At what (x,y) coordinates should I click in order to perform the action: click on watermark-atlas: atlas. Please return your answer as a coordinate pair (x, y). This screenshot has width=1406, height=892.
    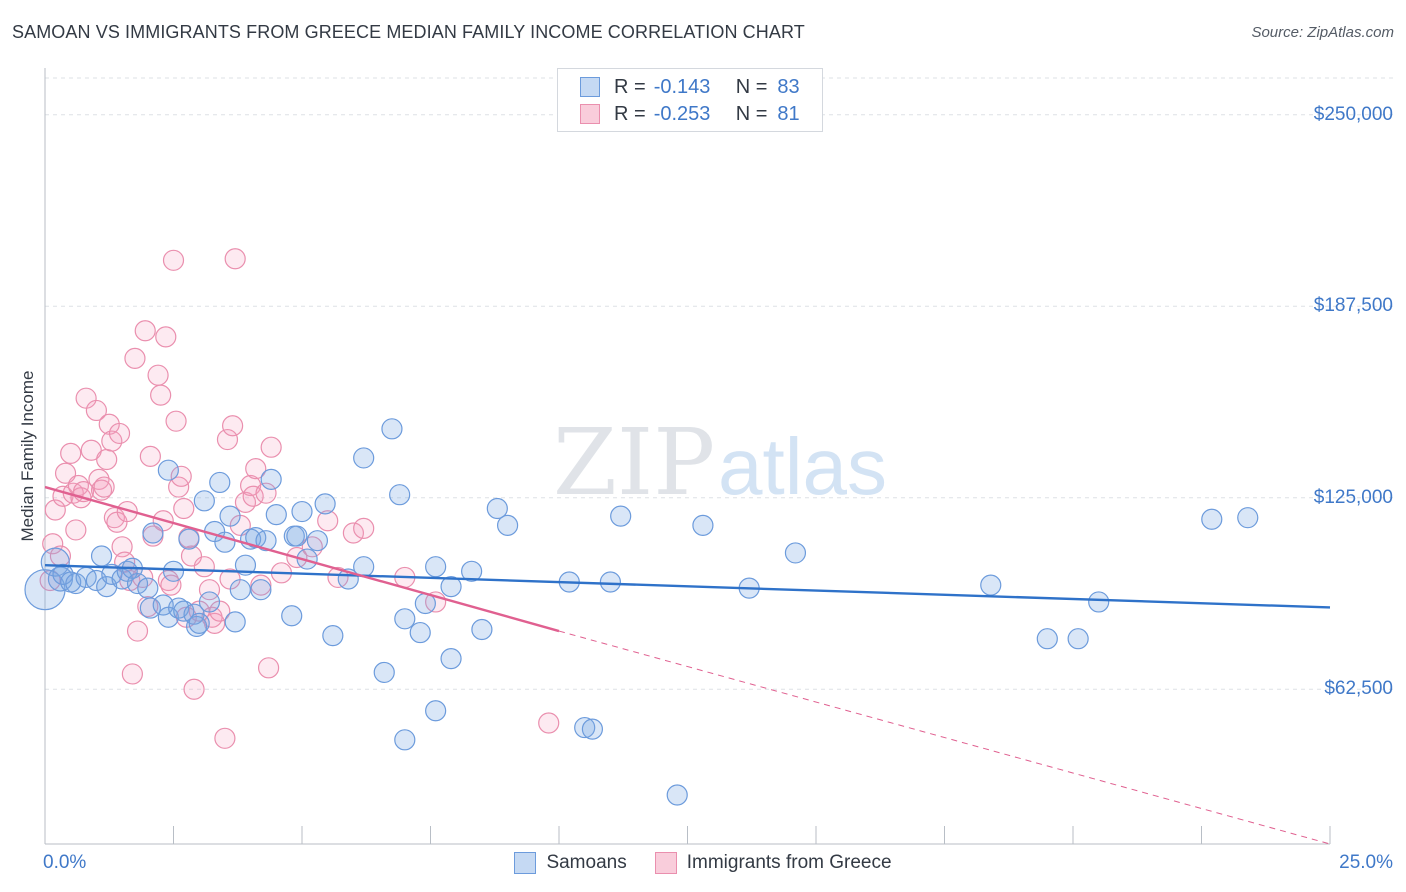
    Looking at the image, I should click on (802, 466).